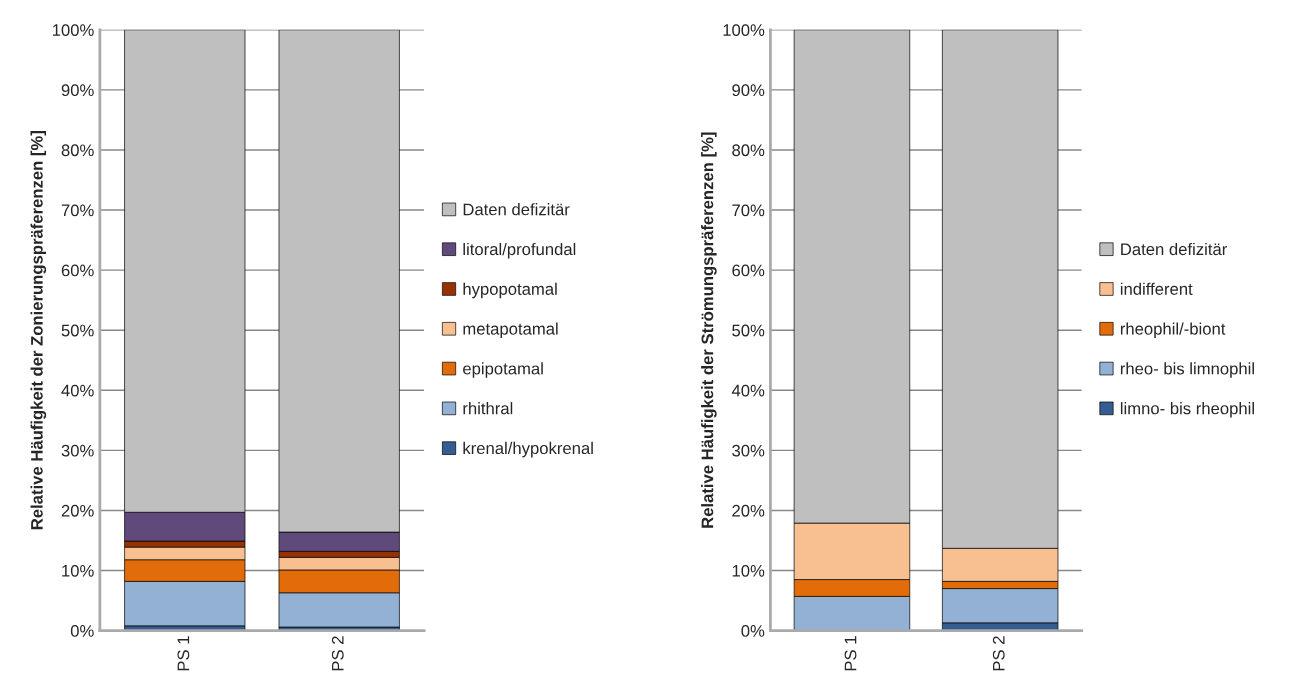 Image resolution: width=1297 pixels, height=693 pixels. Describe the element at coordinates (709, 330) in the screenshot. I see `y-axis-title: Relative Häufigkeit der Strömungspräferenzen [%]` at that location.